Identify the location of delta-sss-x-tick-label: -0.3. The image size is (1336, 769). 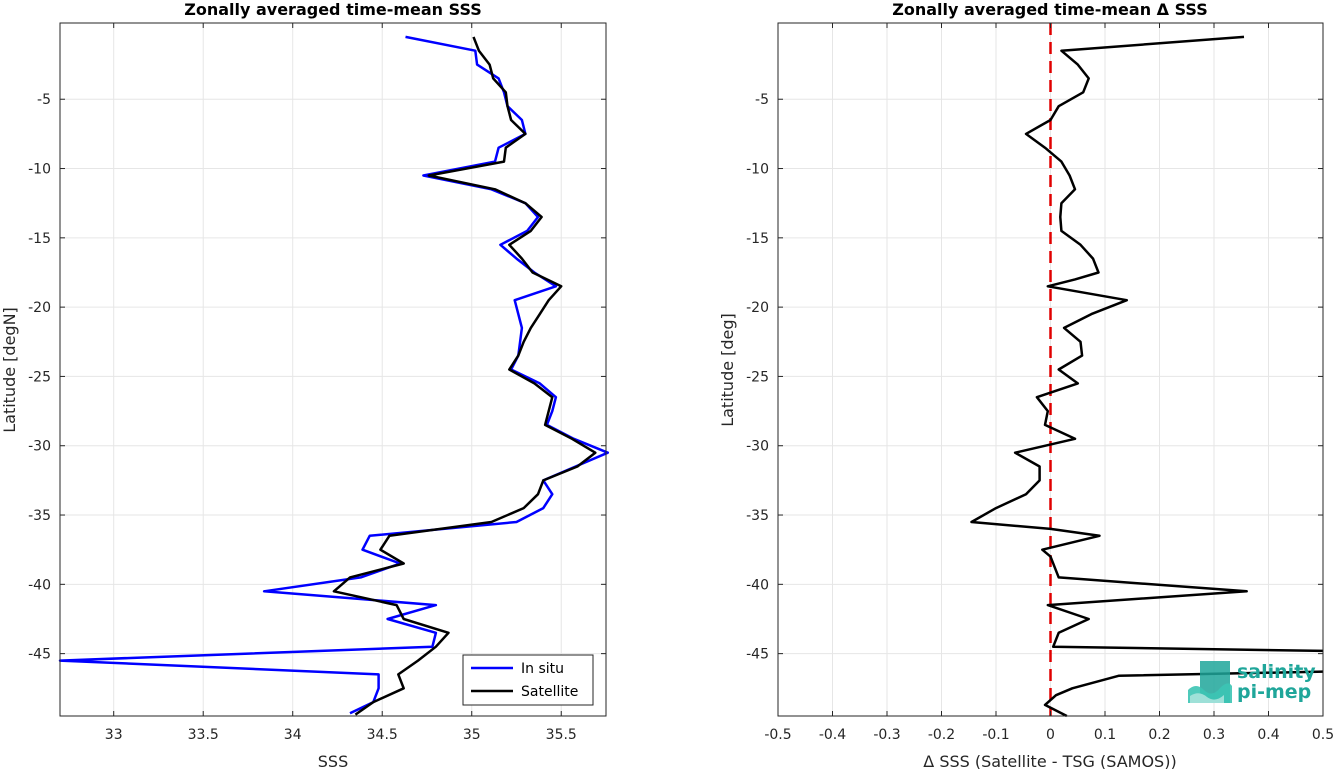
(886, 735).